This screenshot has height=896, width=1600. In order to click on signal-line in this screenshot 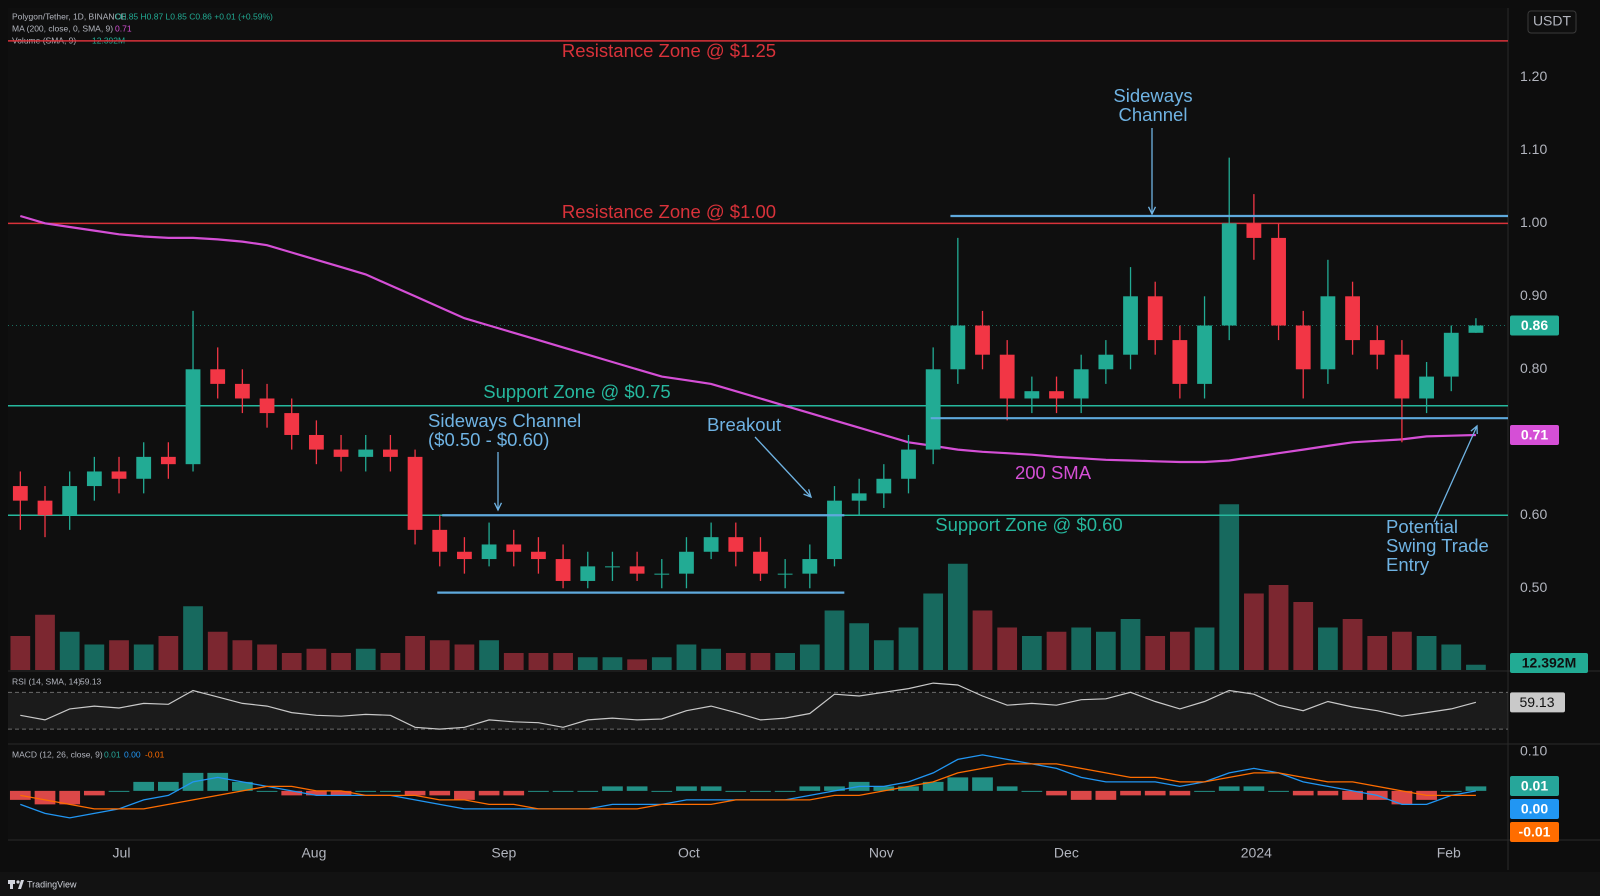, I will do `click(748, 786)`.